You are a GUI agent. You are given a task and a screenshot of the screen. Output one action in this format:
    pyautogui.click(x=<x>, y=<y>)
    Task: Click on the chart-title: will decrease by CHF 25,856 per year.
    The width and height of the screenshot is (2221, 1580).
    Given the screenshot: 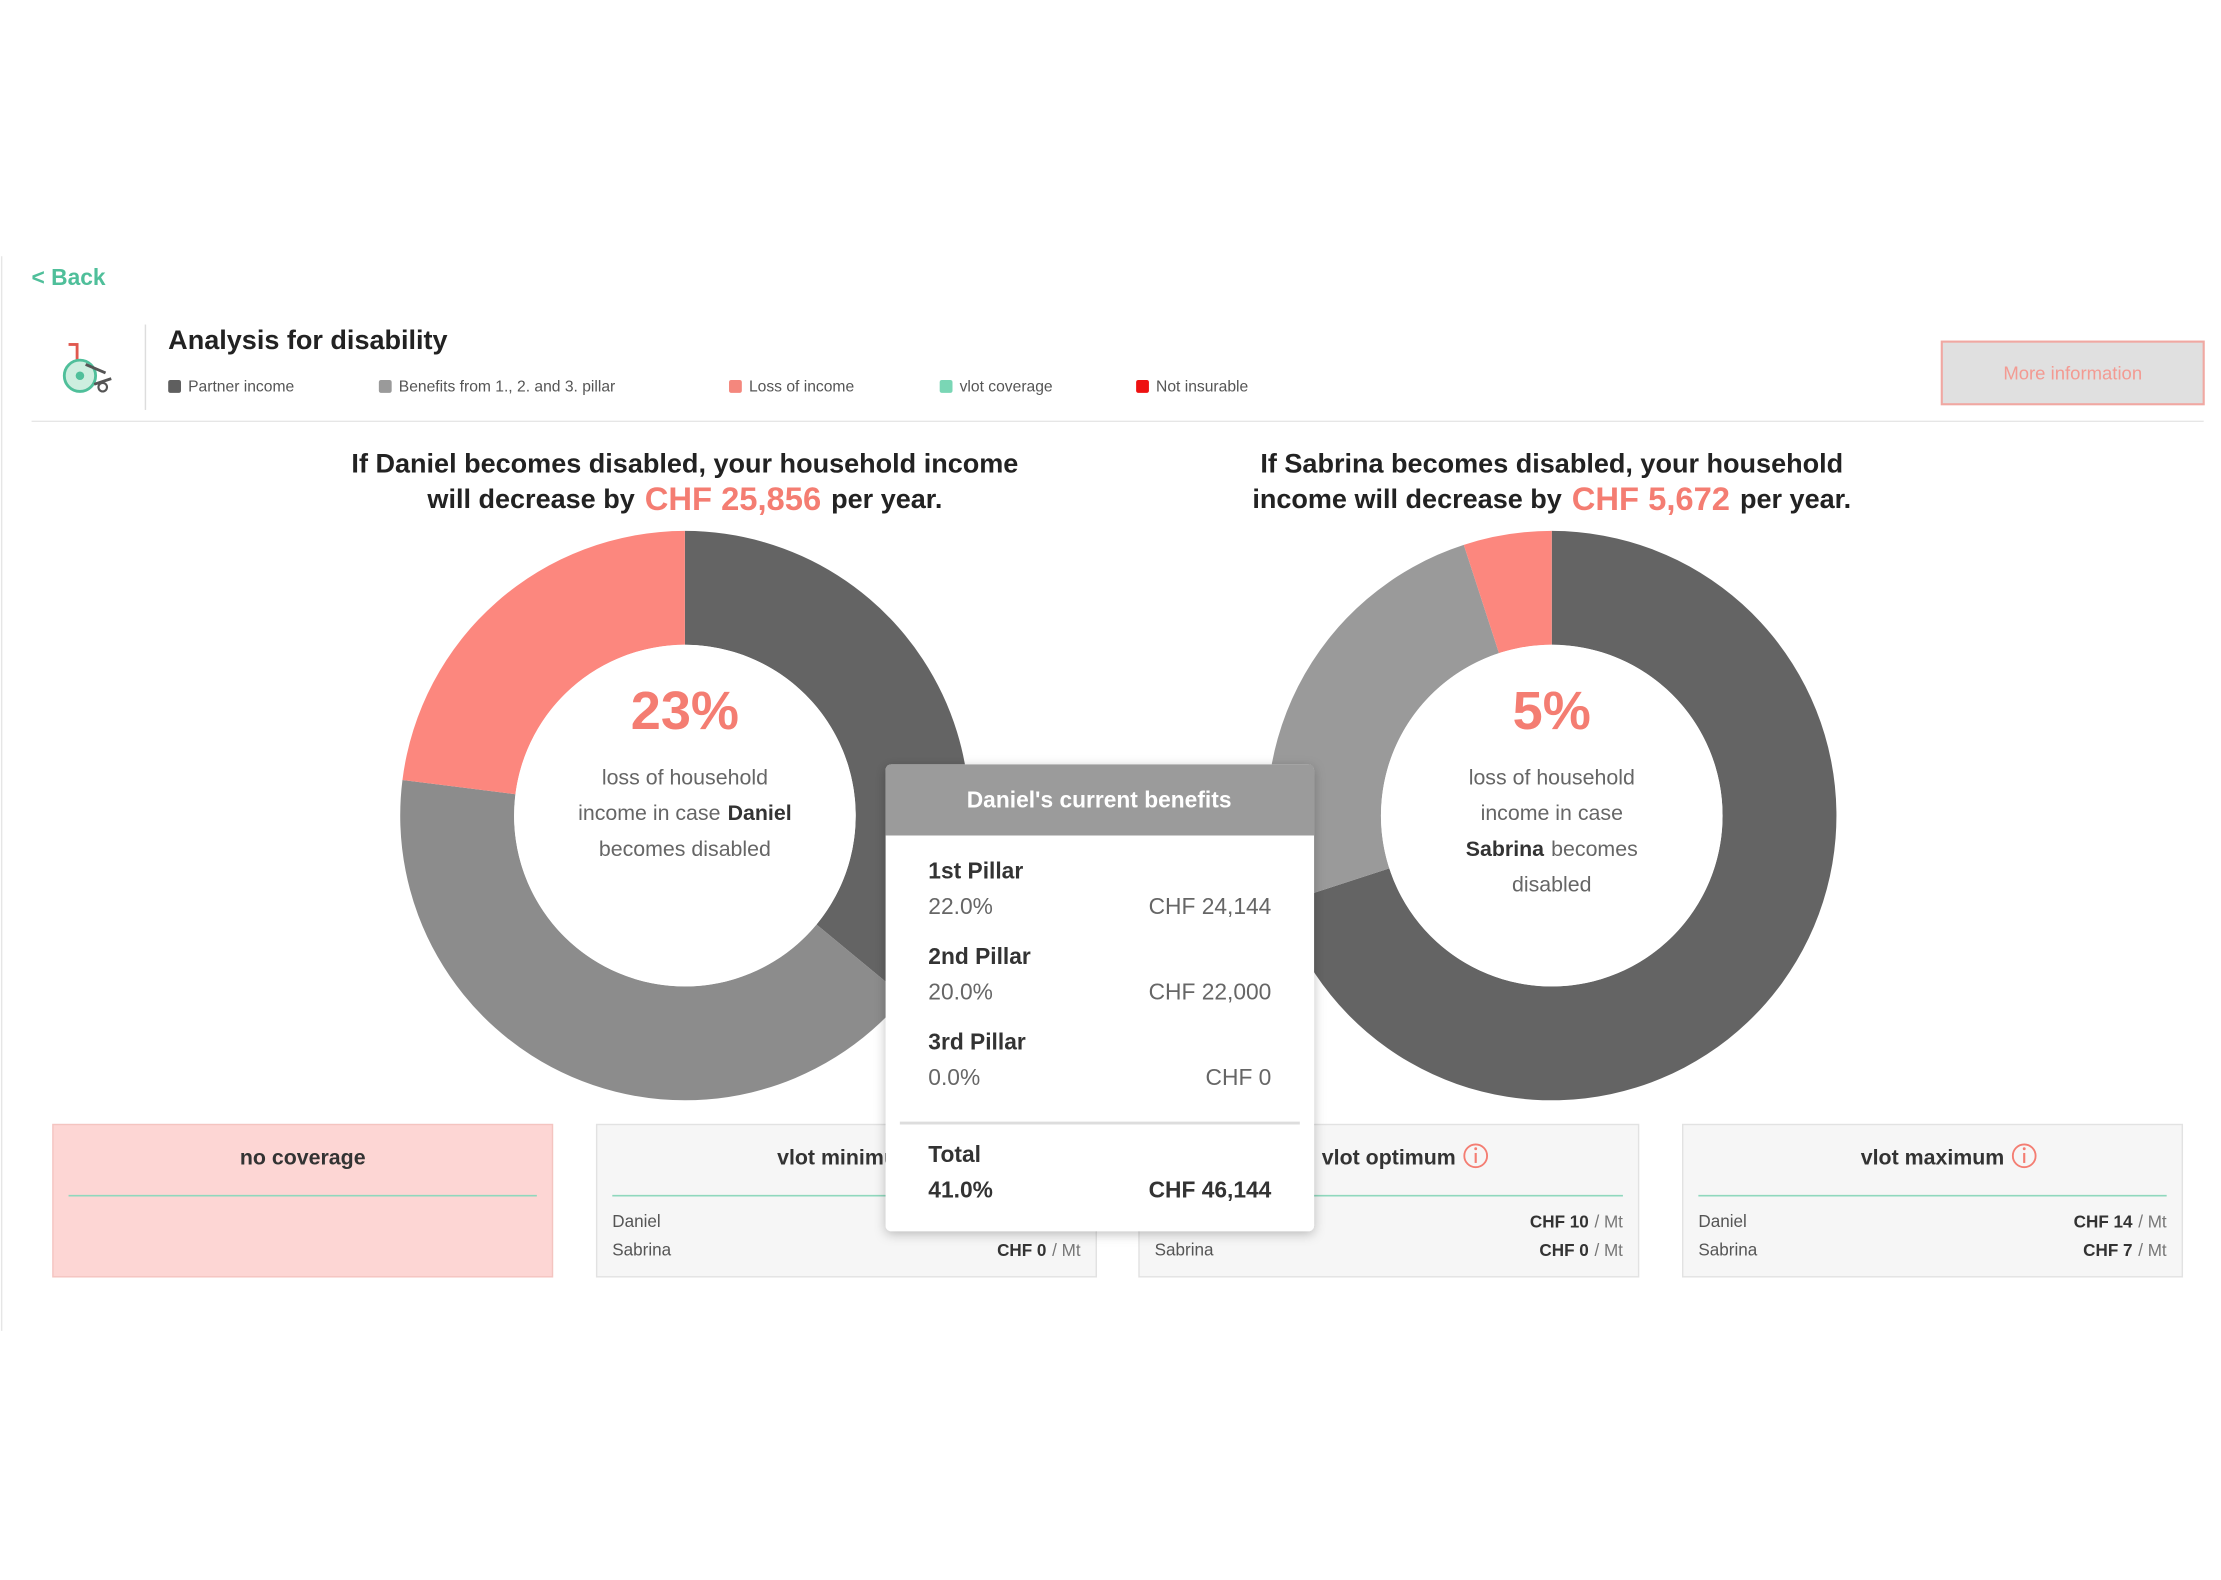 What is the action you would take?
    pyautogui.click(x=684, y=498)
    